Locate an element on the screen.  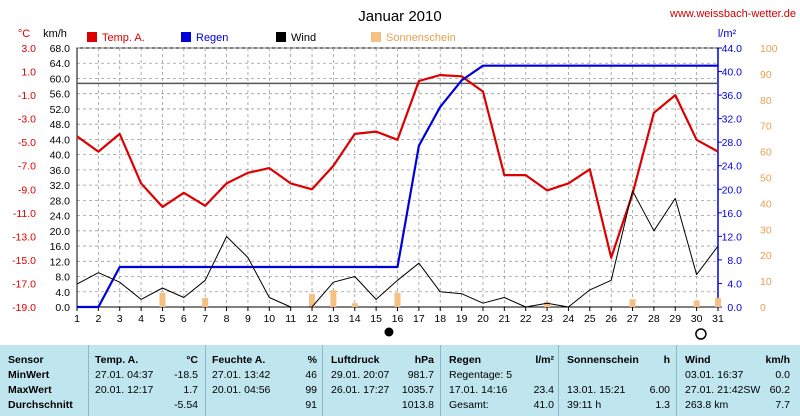
wind-tick-label: 36.0 is located at coordinates (60, 171).